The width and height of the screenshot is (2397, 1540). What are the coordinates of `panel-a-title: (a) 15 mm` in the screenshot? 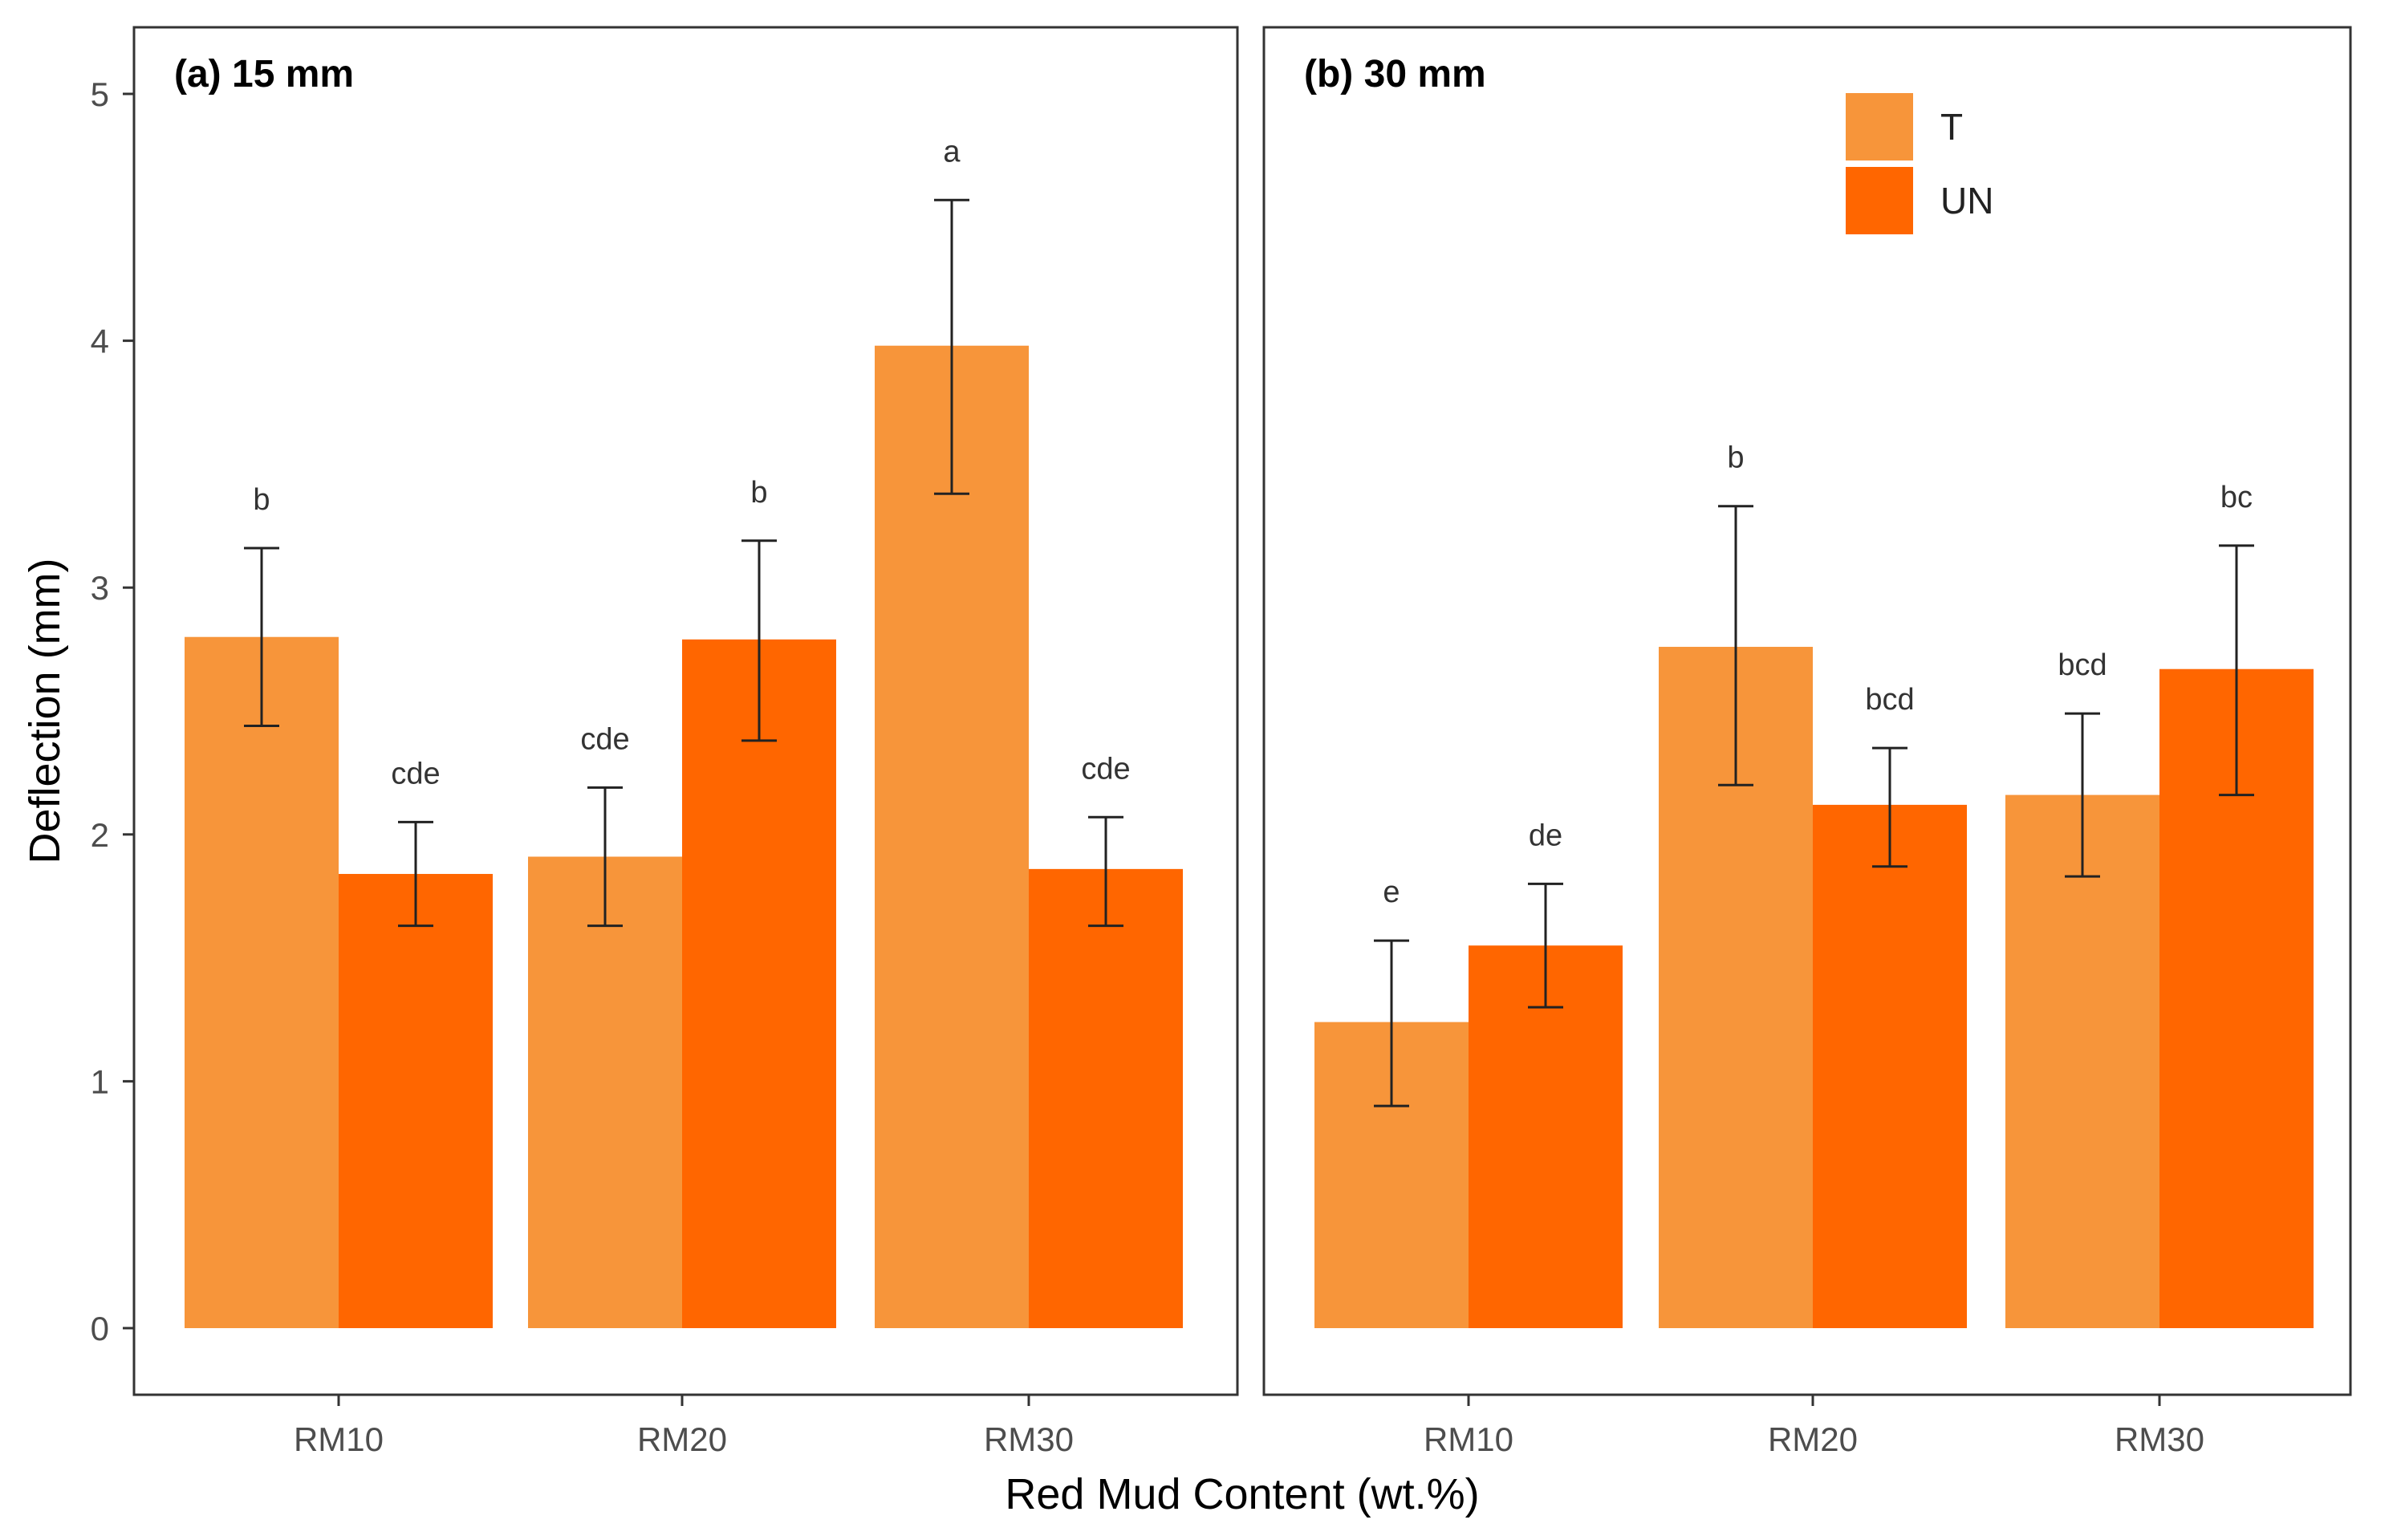 It's located at (264, 74).